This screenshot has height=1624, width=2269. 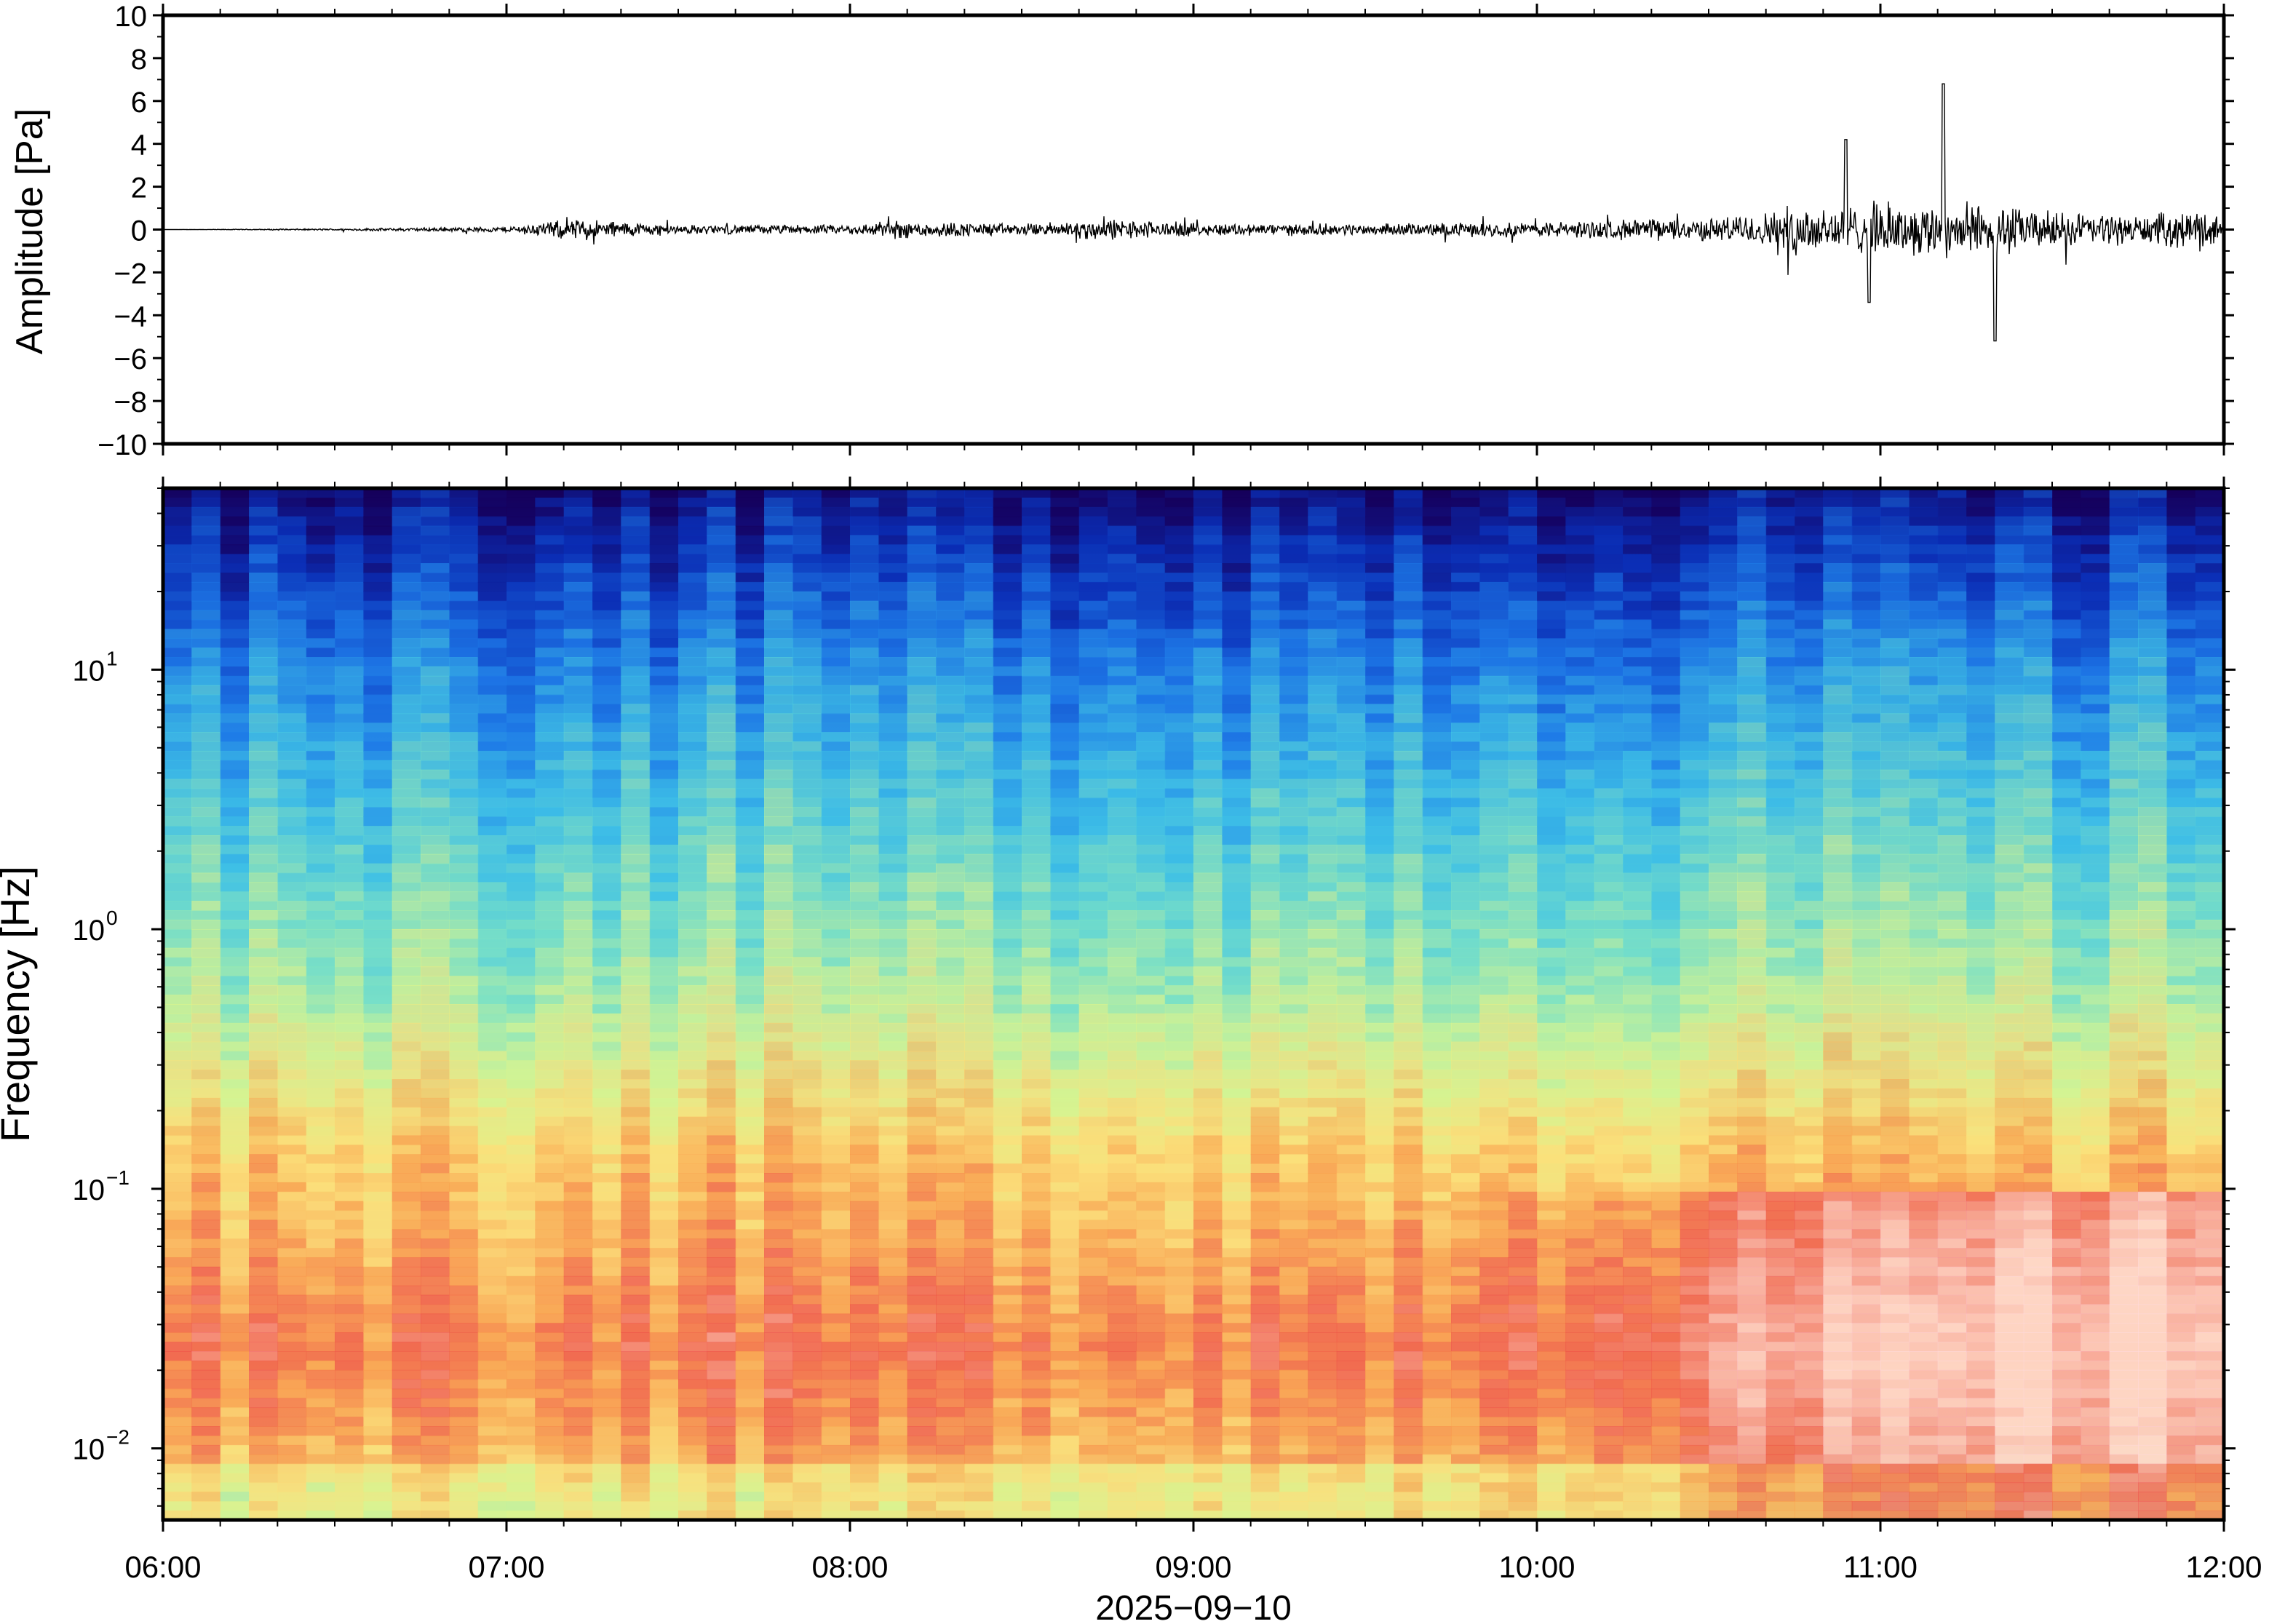 What do you see at coordinates (30, 231) in the screenshot?
I see `waveform-y-label: Amplitude [Pa]` at bounding box center [30, 231].